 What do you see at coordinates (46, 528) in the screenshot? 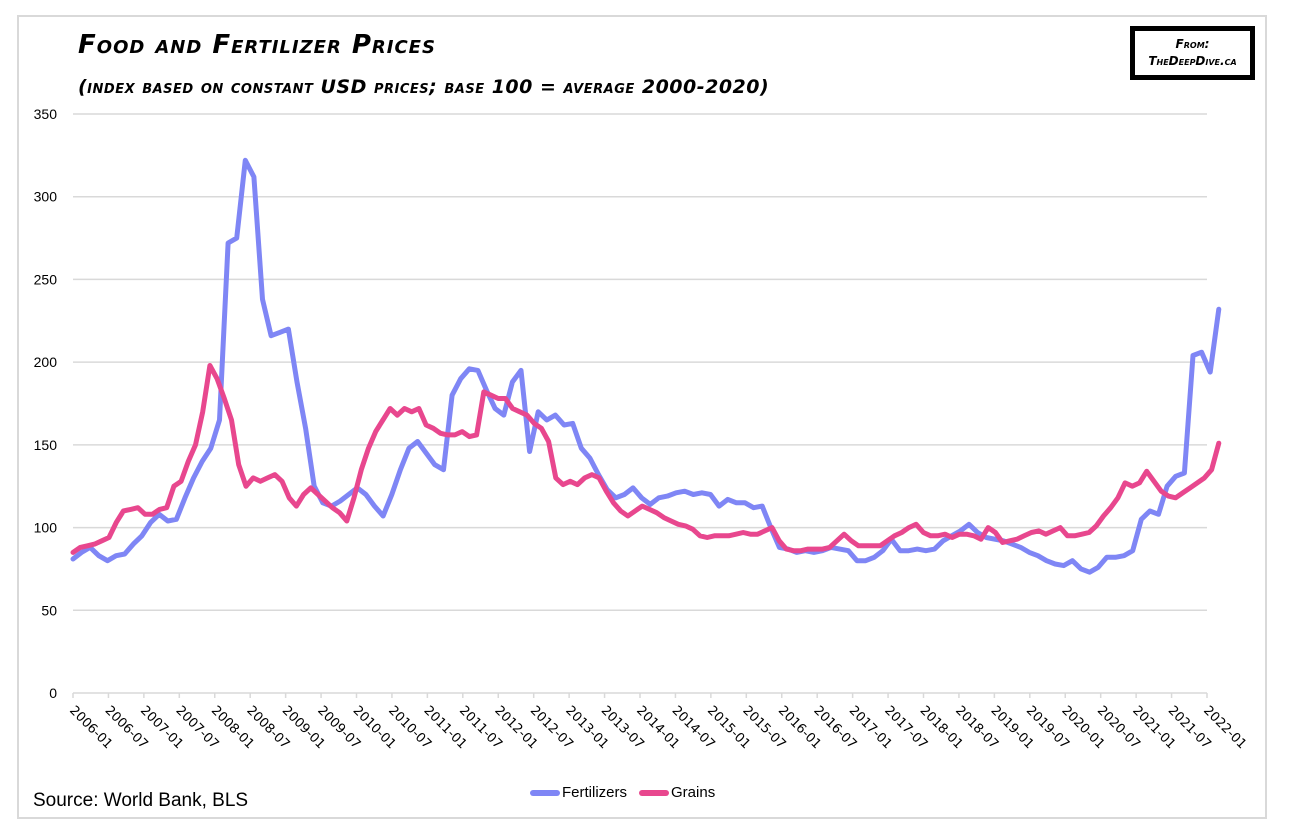
I see `y-tick-label: 100` at bounding box center [46, 528].